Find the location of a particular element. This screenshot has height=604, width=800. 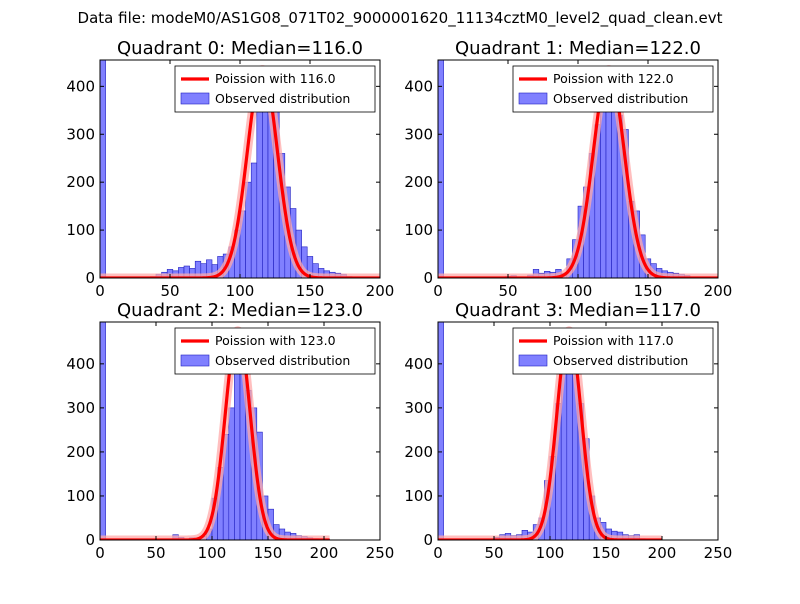

chart-title: Quadrant 2: Median=123.0 is located at coordinates (240, 310).